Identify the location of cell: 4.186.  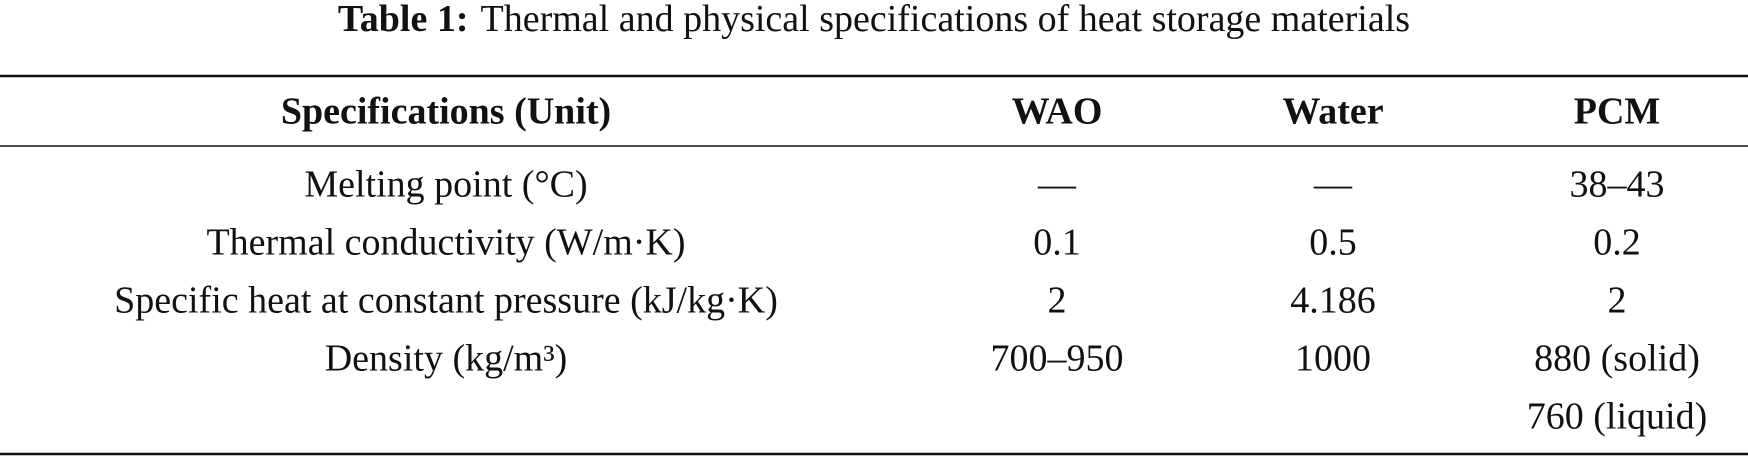
(1333, 301).